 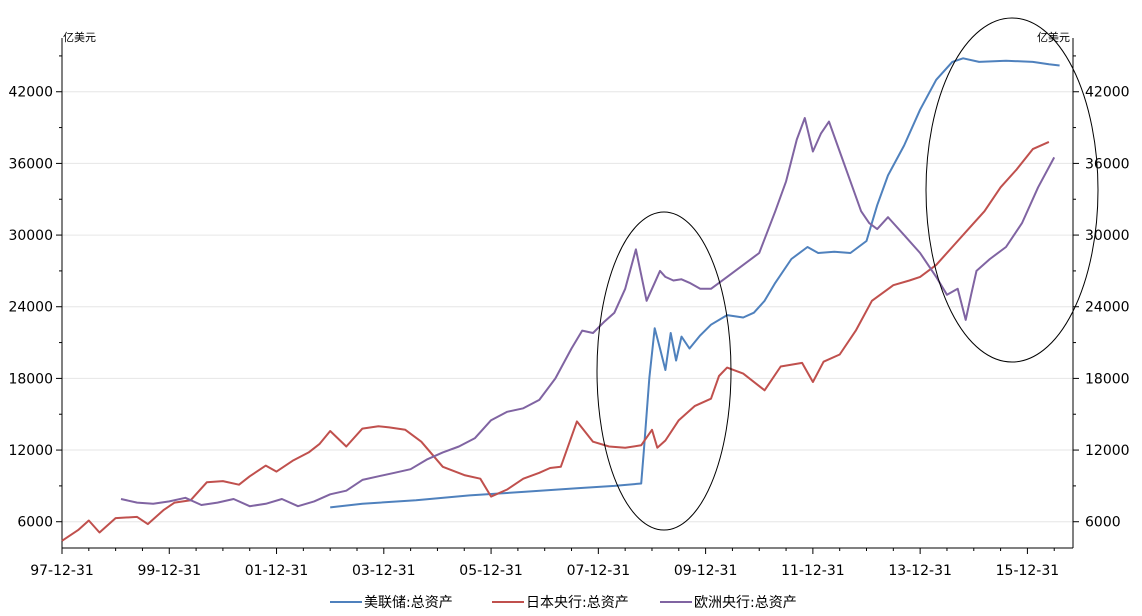 I want to click on x-tick-label: 01-12-31, so click(x=277, y=571).